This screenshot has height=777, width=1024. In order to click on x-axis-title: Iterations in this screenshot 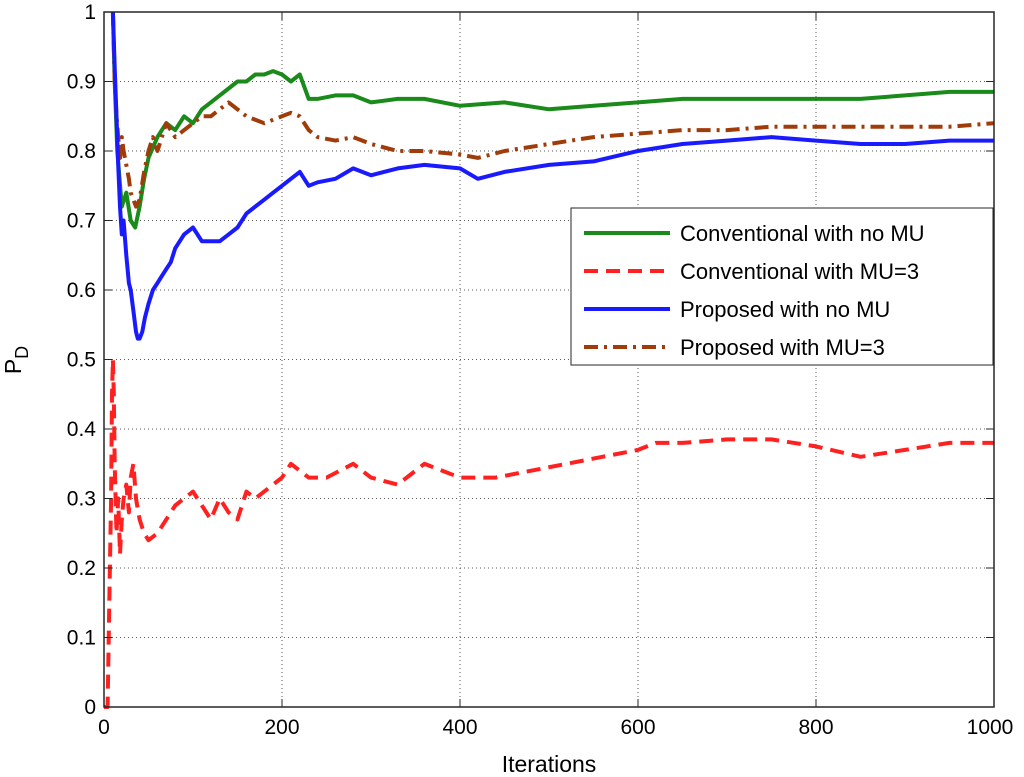, I will do `click(549, 764)`.